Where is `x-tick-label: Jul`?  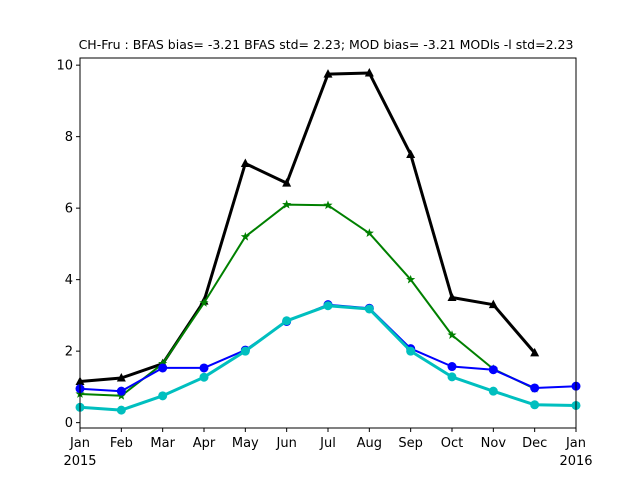 x-tick-label: Jul is located at coordinates (327, 443).